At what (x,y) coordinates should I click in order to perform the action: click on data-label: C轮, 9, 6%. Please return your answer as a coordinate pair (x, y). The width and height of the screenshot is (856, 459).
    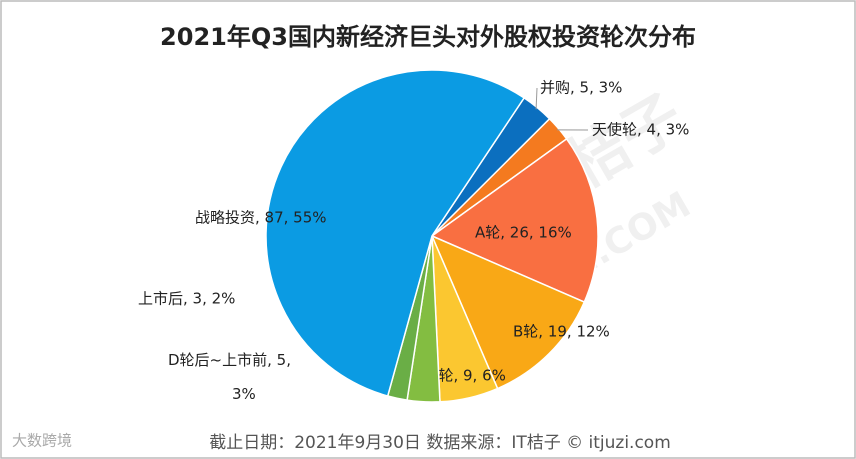
    Looking at the image, I should click on (467, 376).